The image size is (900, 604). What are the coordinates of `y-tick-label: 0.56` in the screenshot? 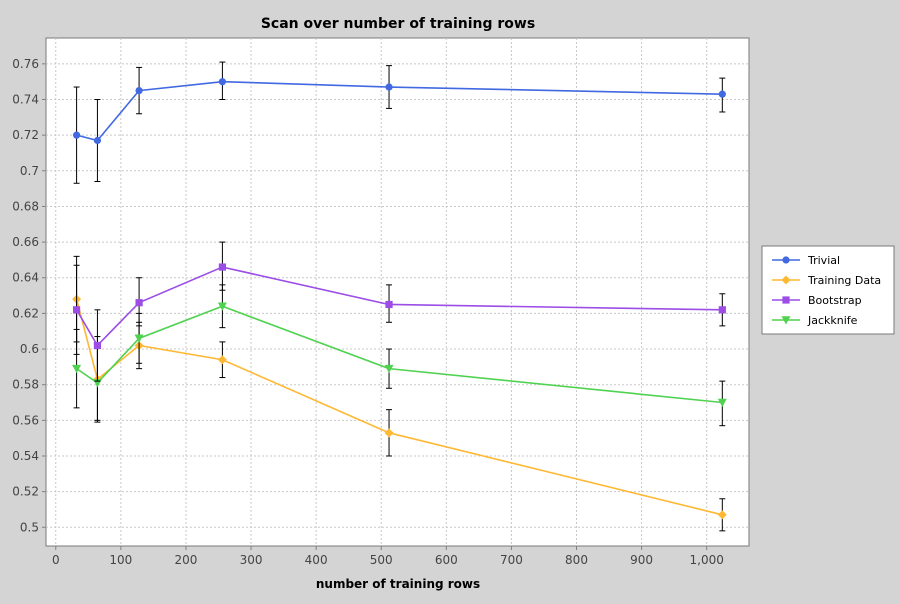 It's located at (25, 420).